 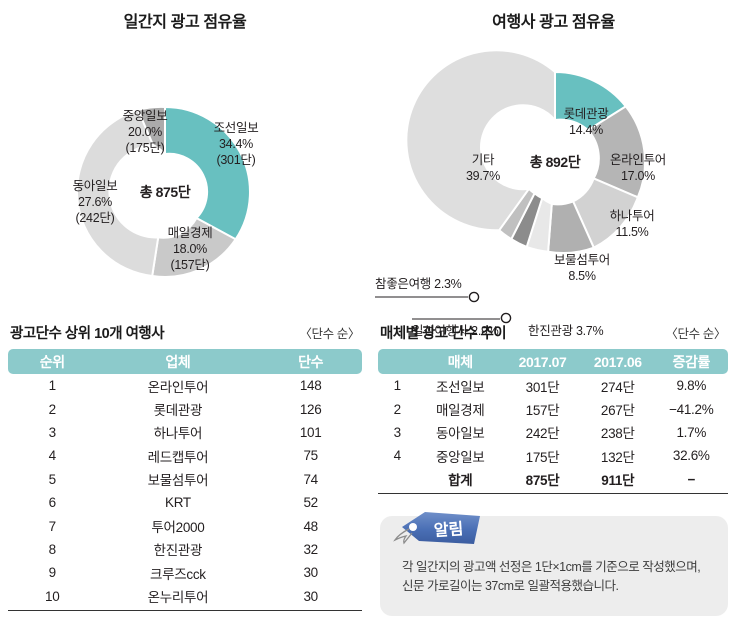 I want to click on column-header-count: 단수, so click(x=310, y=361).